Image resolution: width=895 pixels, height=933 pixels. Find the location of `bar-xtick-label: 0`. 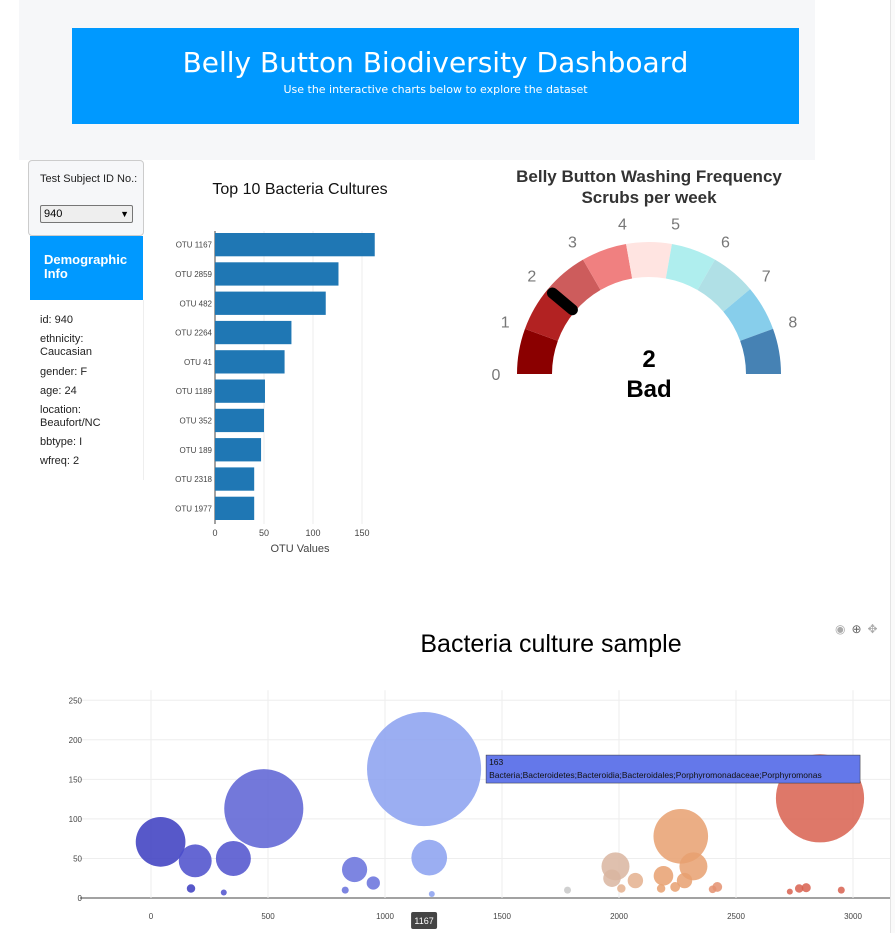

bar-xtick-label: 0 is located at coordinates (214, 533).